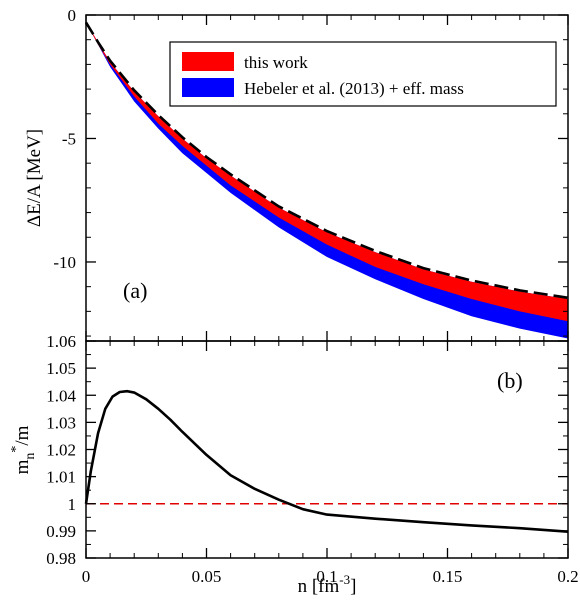 The image size is (580, 601). Describe the element at coordinates (34, 178) in the screenshot. I see `panel-a-ylabel: ΔE/A [MeV]` at that location.